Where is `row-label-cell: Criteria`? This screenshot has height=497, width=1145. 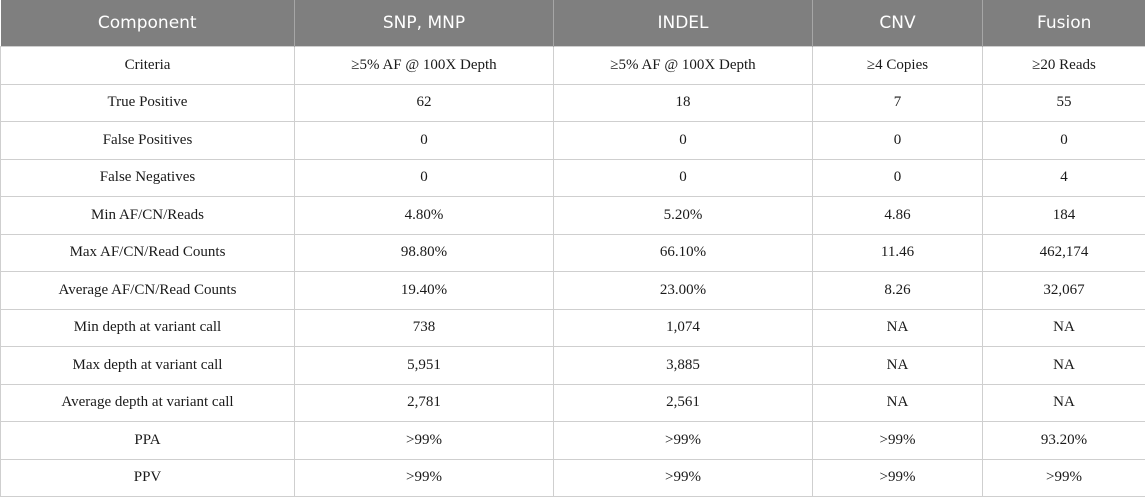 row-label-cell: Criteria is located at coordinates (148, 66).